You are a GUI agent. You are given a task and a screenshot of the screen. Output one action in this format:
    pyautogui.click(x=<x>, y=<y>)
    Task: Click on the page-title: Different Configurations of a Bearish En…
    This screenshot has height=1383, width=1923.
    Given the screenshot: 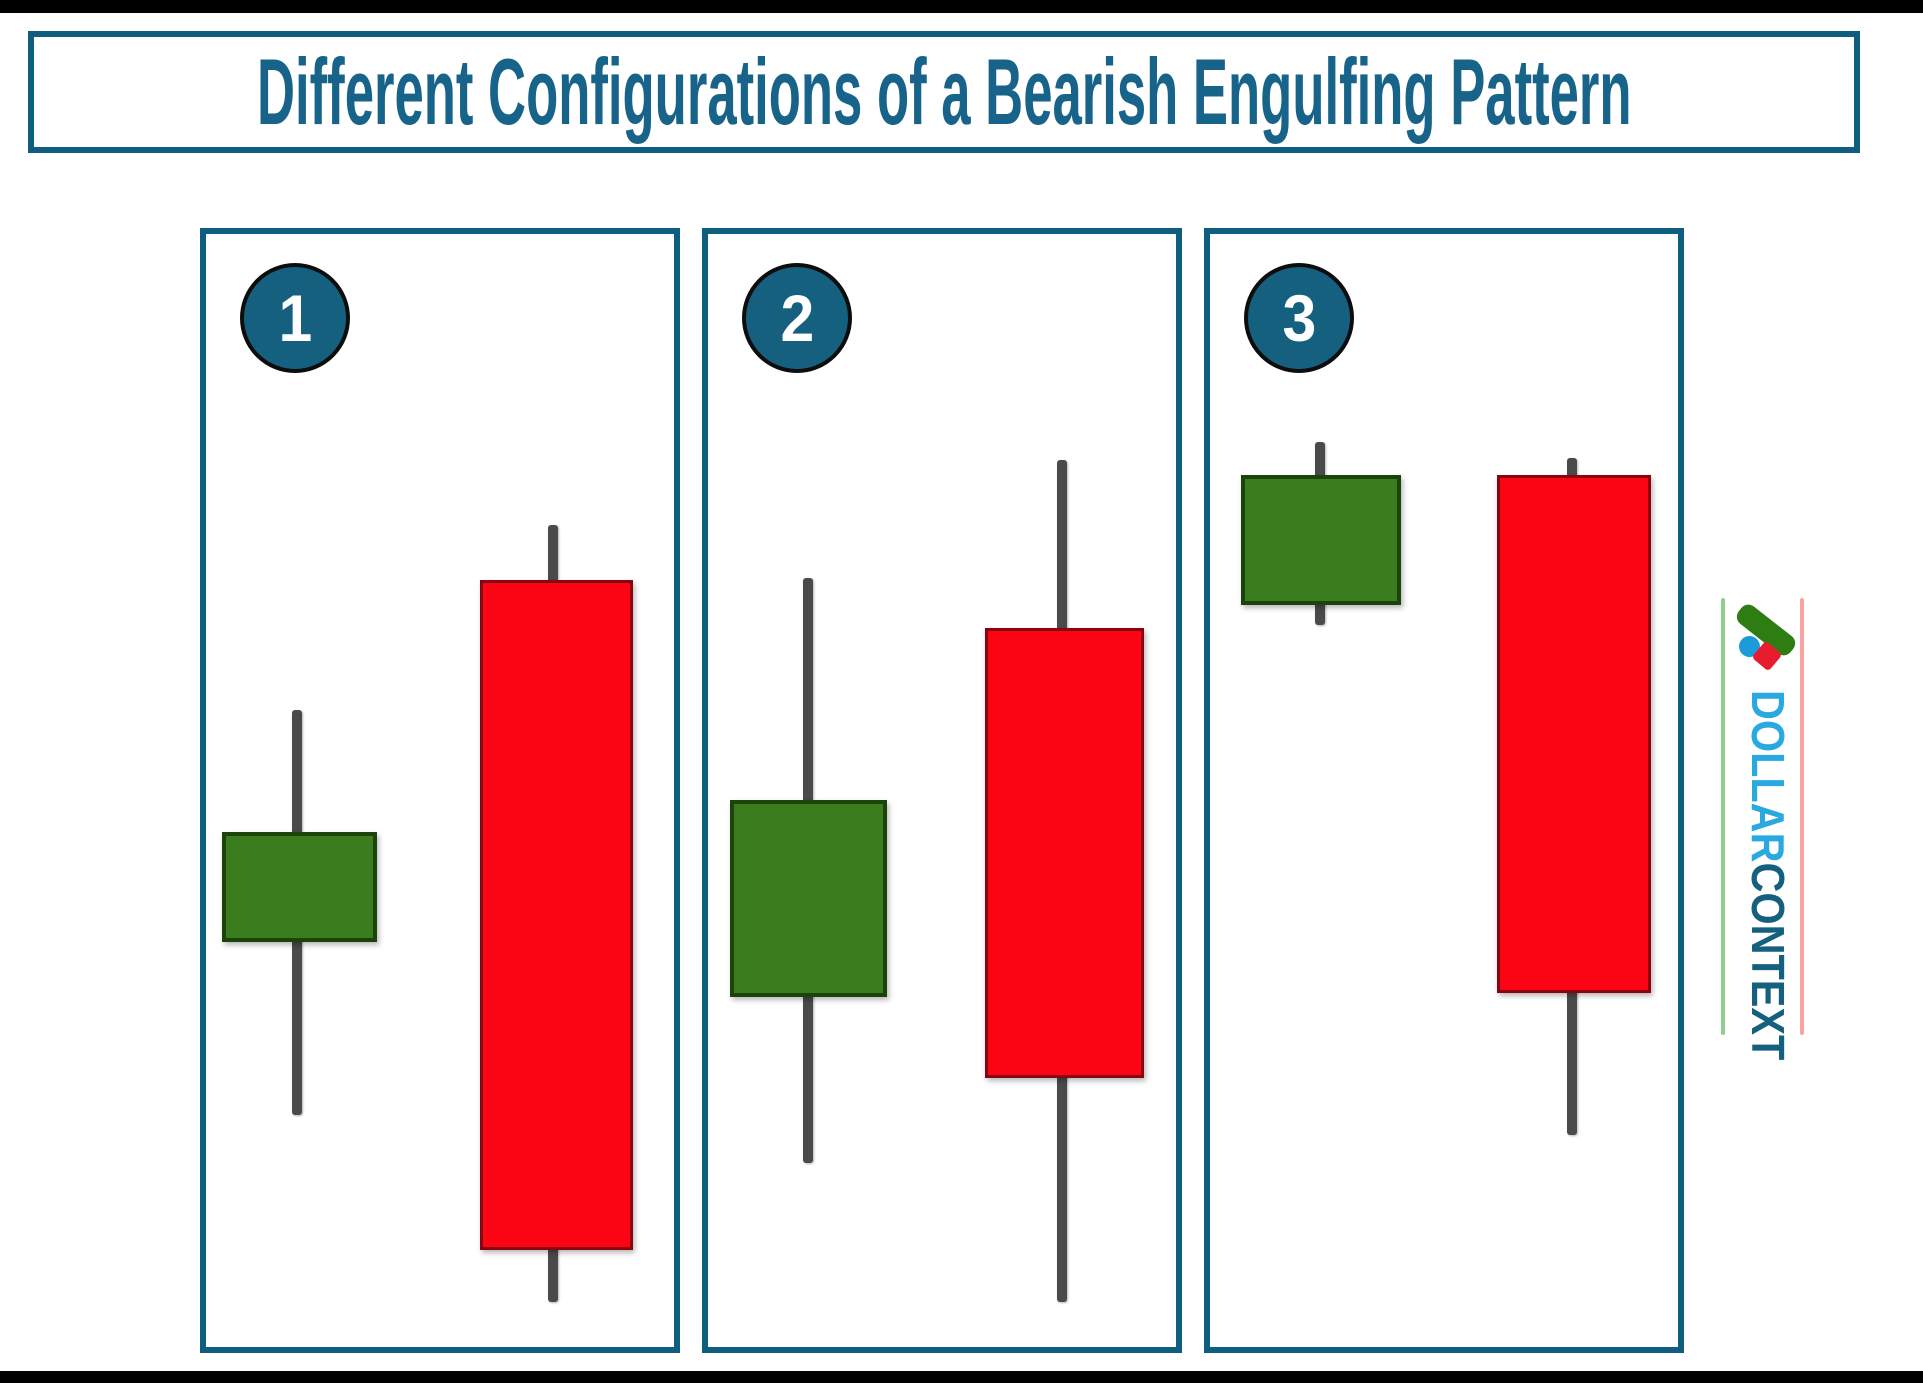 What is the action you would take?
    pyautogui.click(x=944, y=91)
    